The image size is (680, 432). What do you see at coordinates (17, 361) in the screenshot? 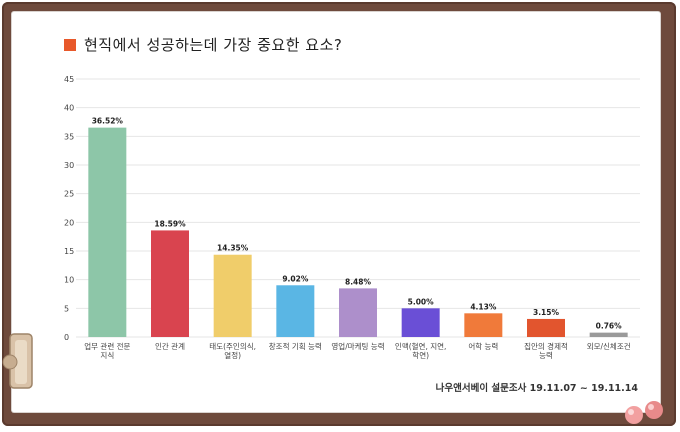
I see `paper-clip-icon` at bounding box center [17, 361].